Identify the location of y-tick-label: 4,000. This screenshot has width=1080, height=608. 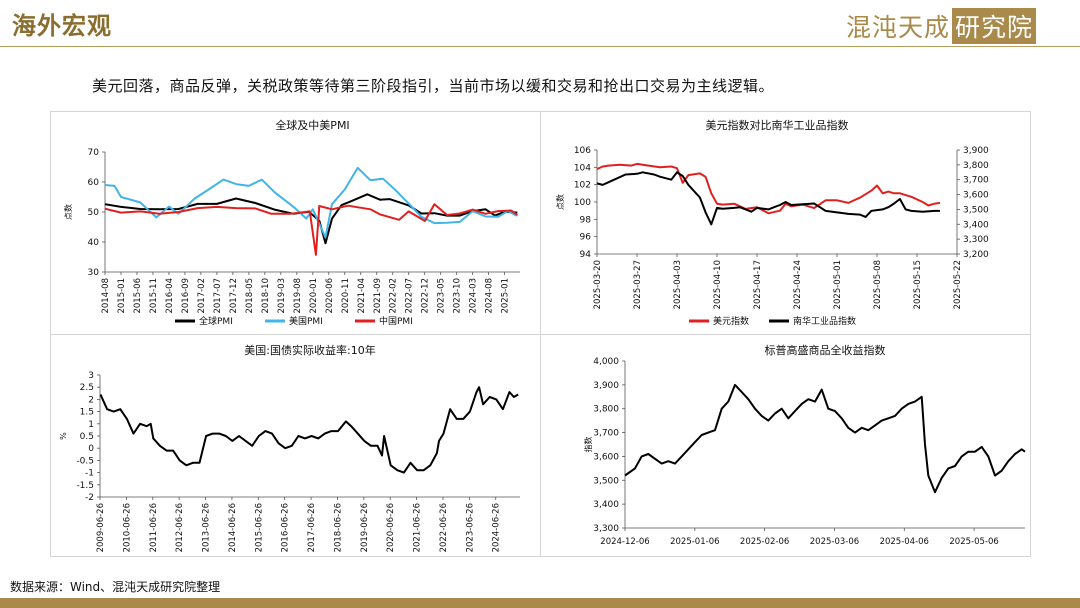
(606, 362).